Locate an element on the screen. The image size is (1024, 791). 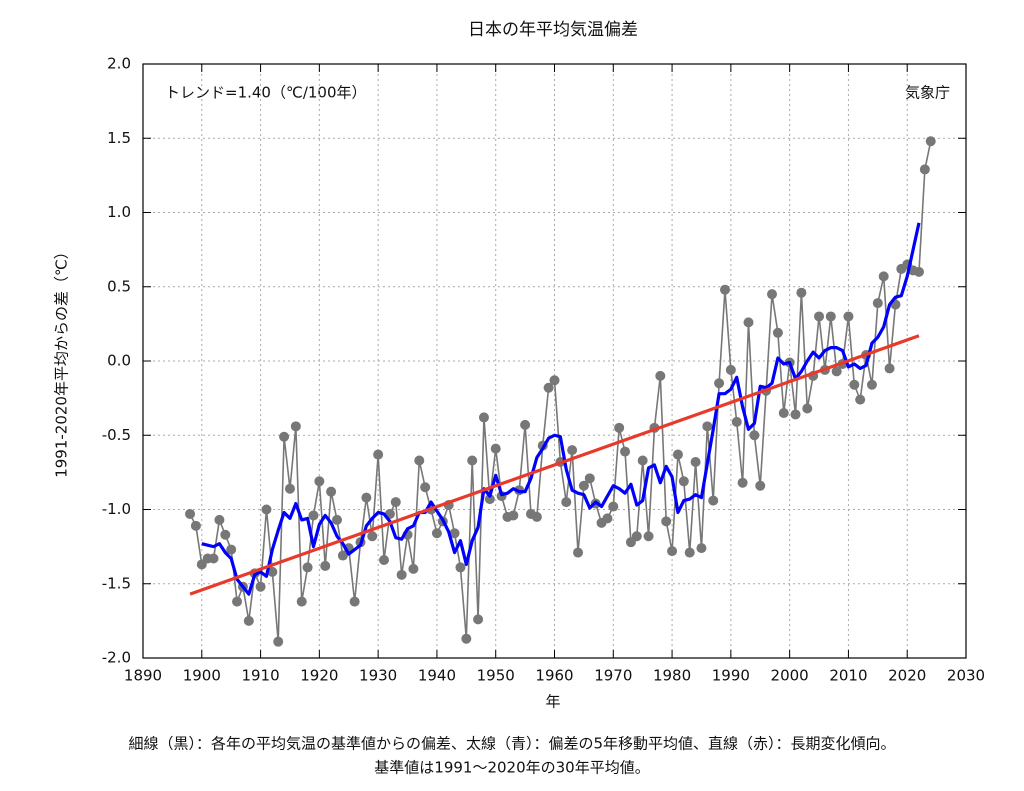
y-tick-label: -1.5 is located at coordinates (116, 583).